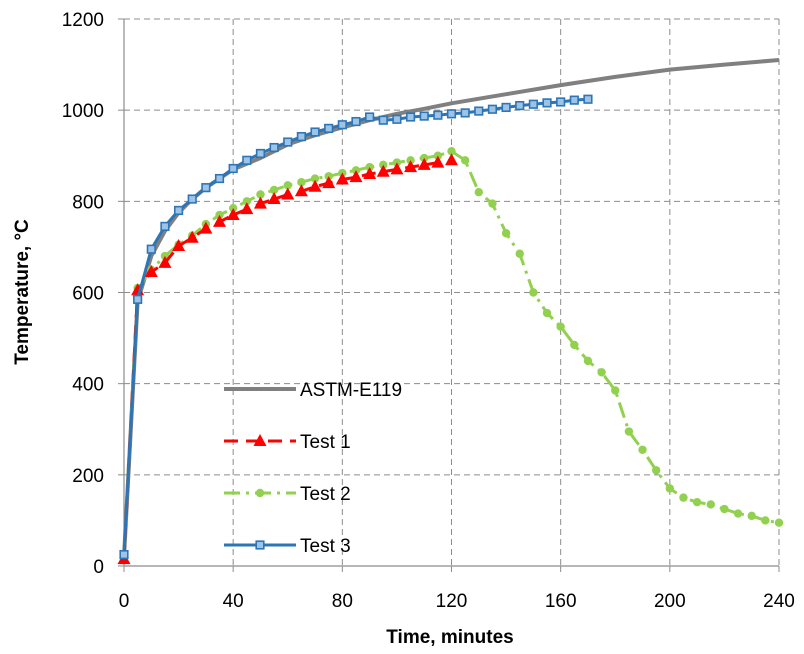 This screenshot has height=654, width=804. Describe the element at coordinates (325, 546) in the screenshot. I see `legend-label: Test 3` at that location.